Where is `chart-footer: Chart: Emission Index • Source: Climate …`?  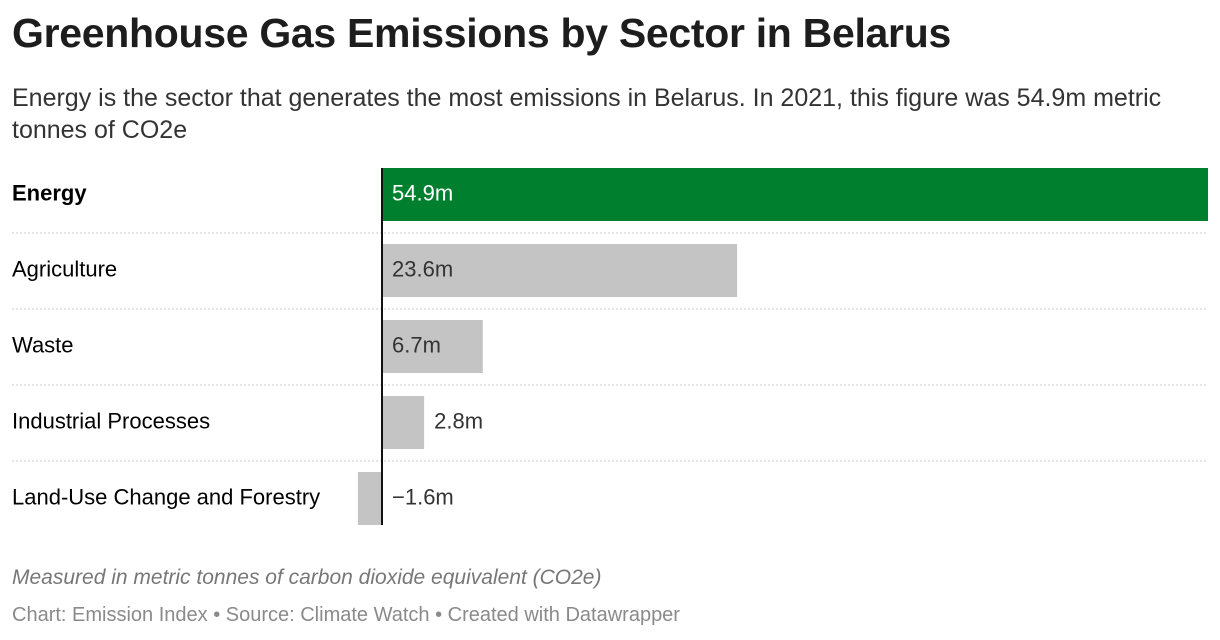 chart-footer: Chart: Emission Index • Source: Climate … is located at coordinates (346, 615).